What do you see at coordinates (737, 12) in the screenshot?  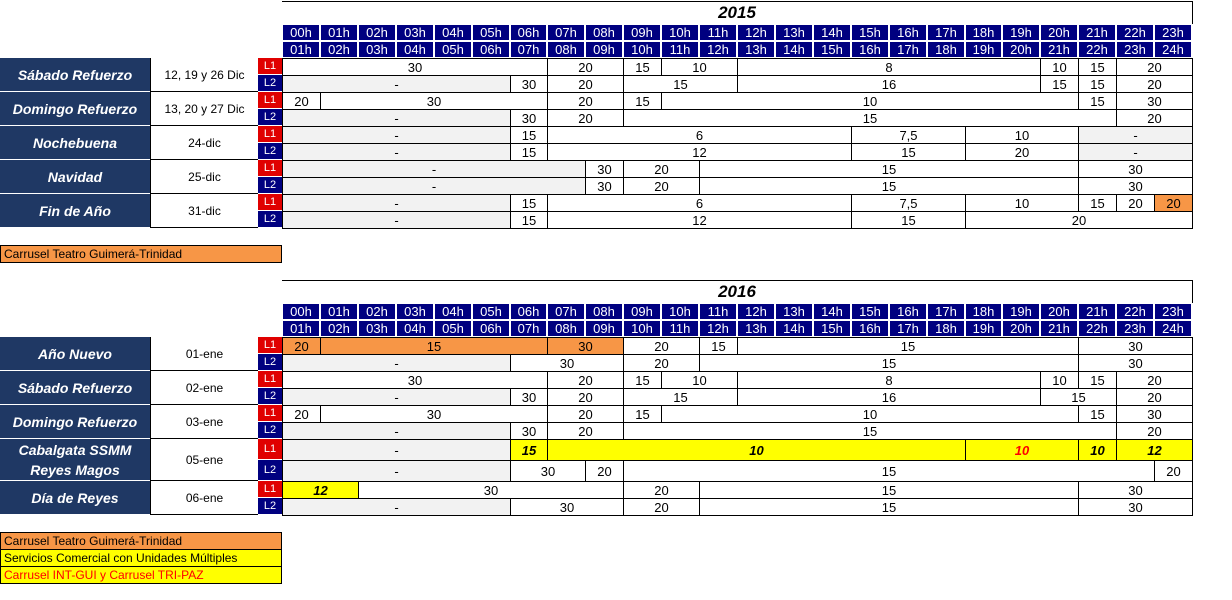 I see `year-title: 2015` at bounding box center [737, 12].